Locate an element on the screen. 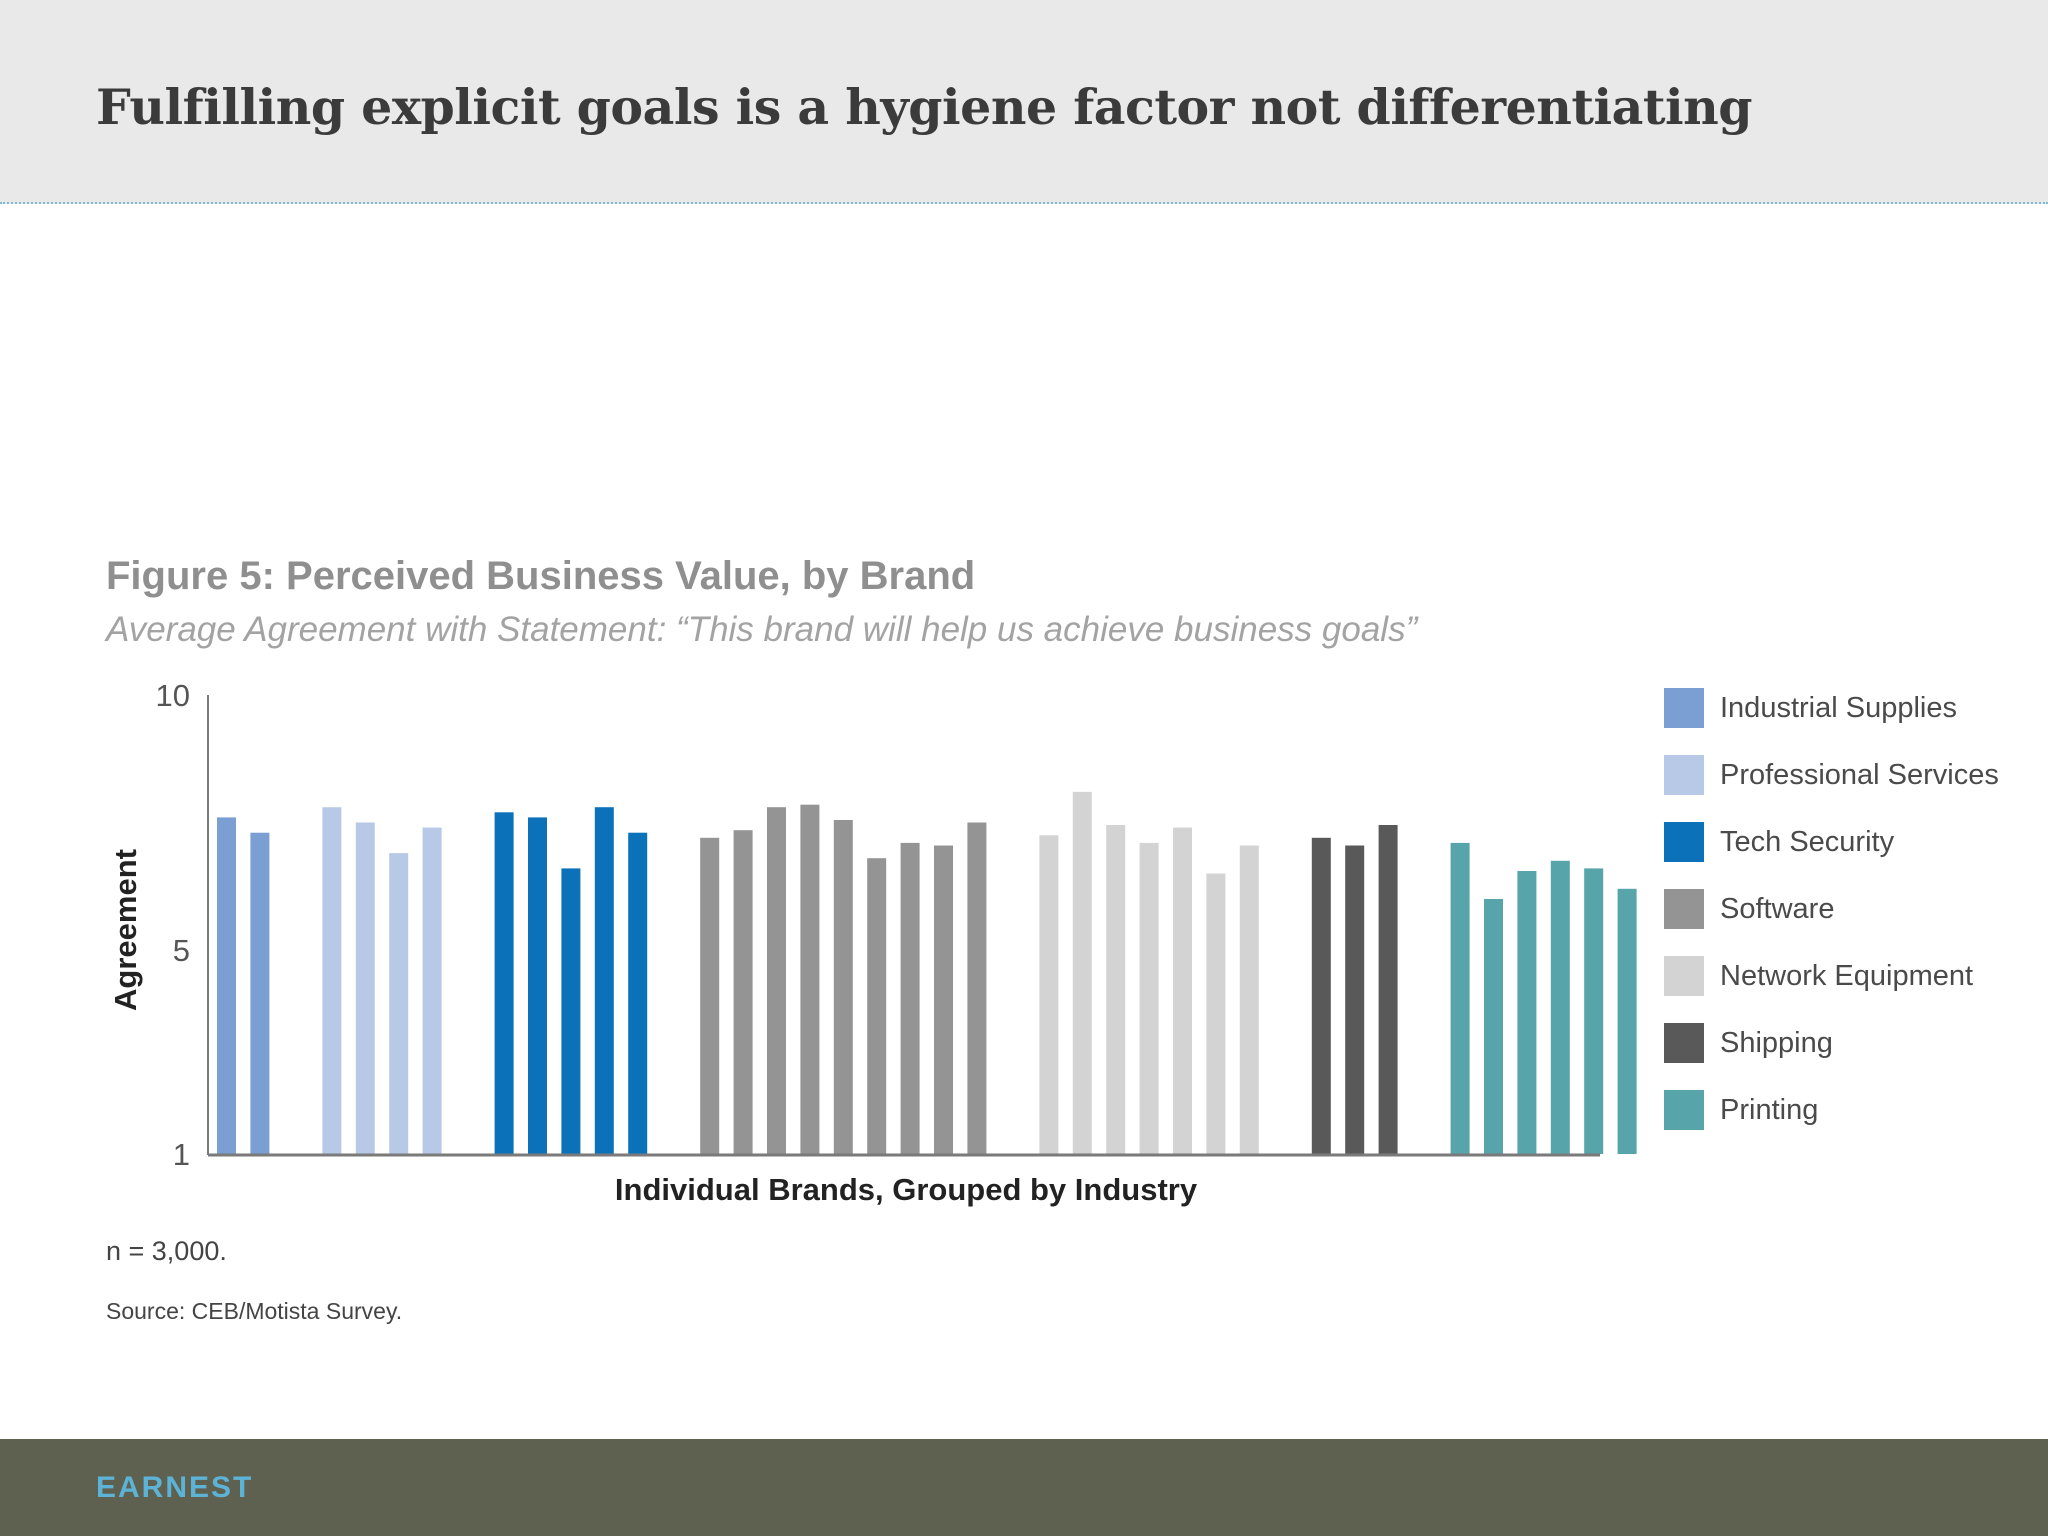  legend-item: Tech Security is located at coordinates (1854, 842).